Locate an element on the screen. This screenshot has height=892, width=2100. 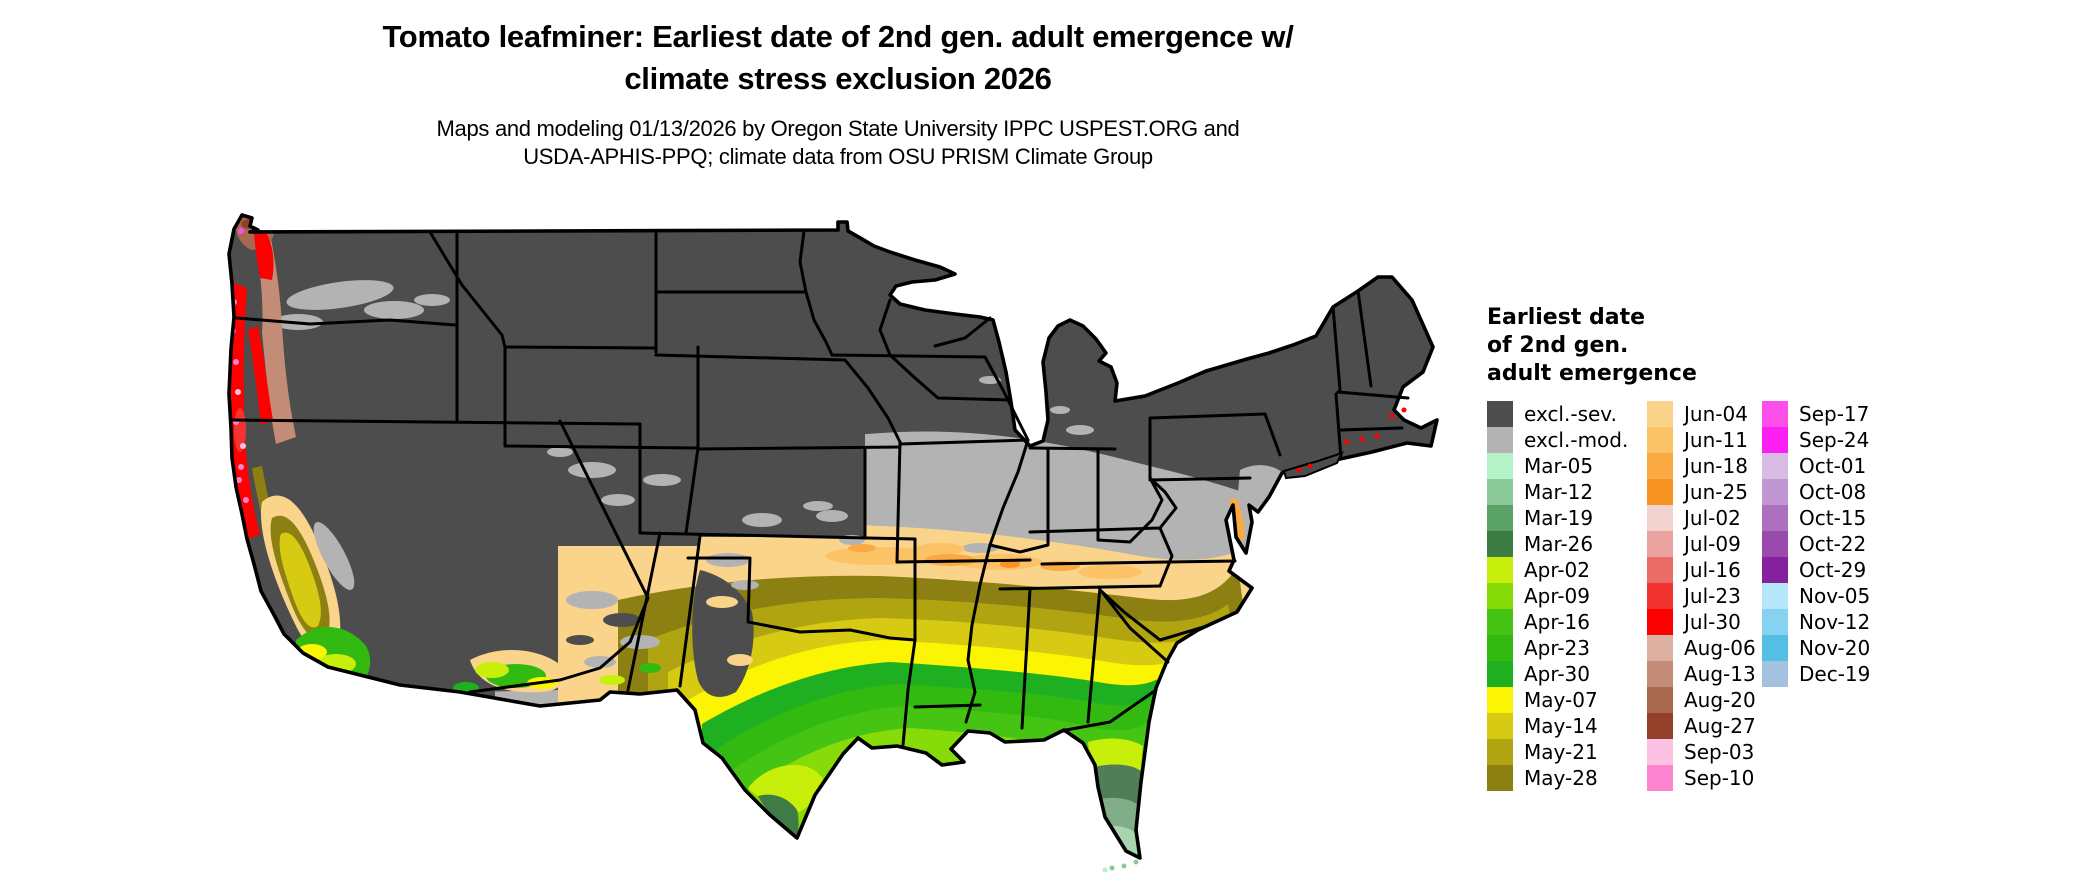
legend-item: Apr-02 is located at coordinates (1567, 570).